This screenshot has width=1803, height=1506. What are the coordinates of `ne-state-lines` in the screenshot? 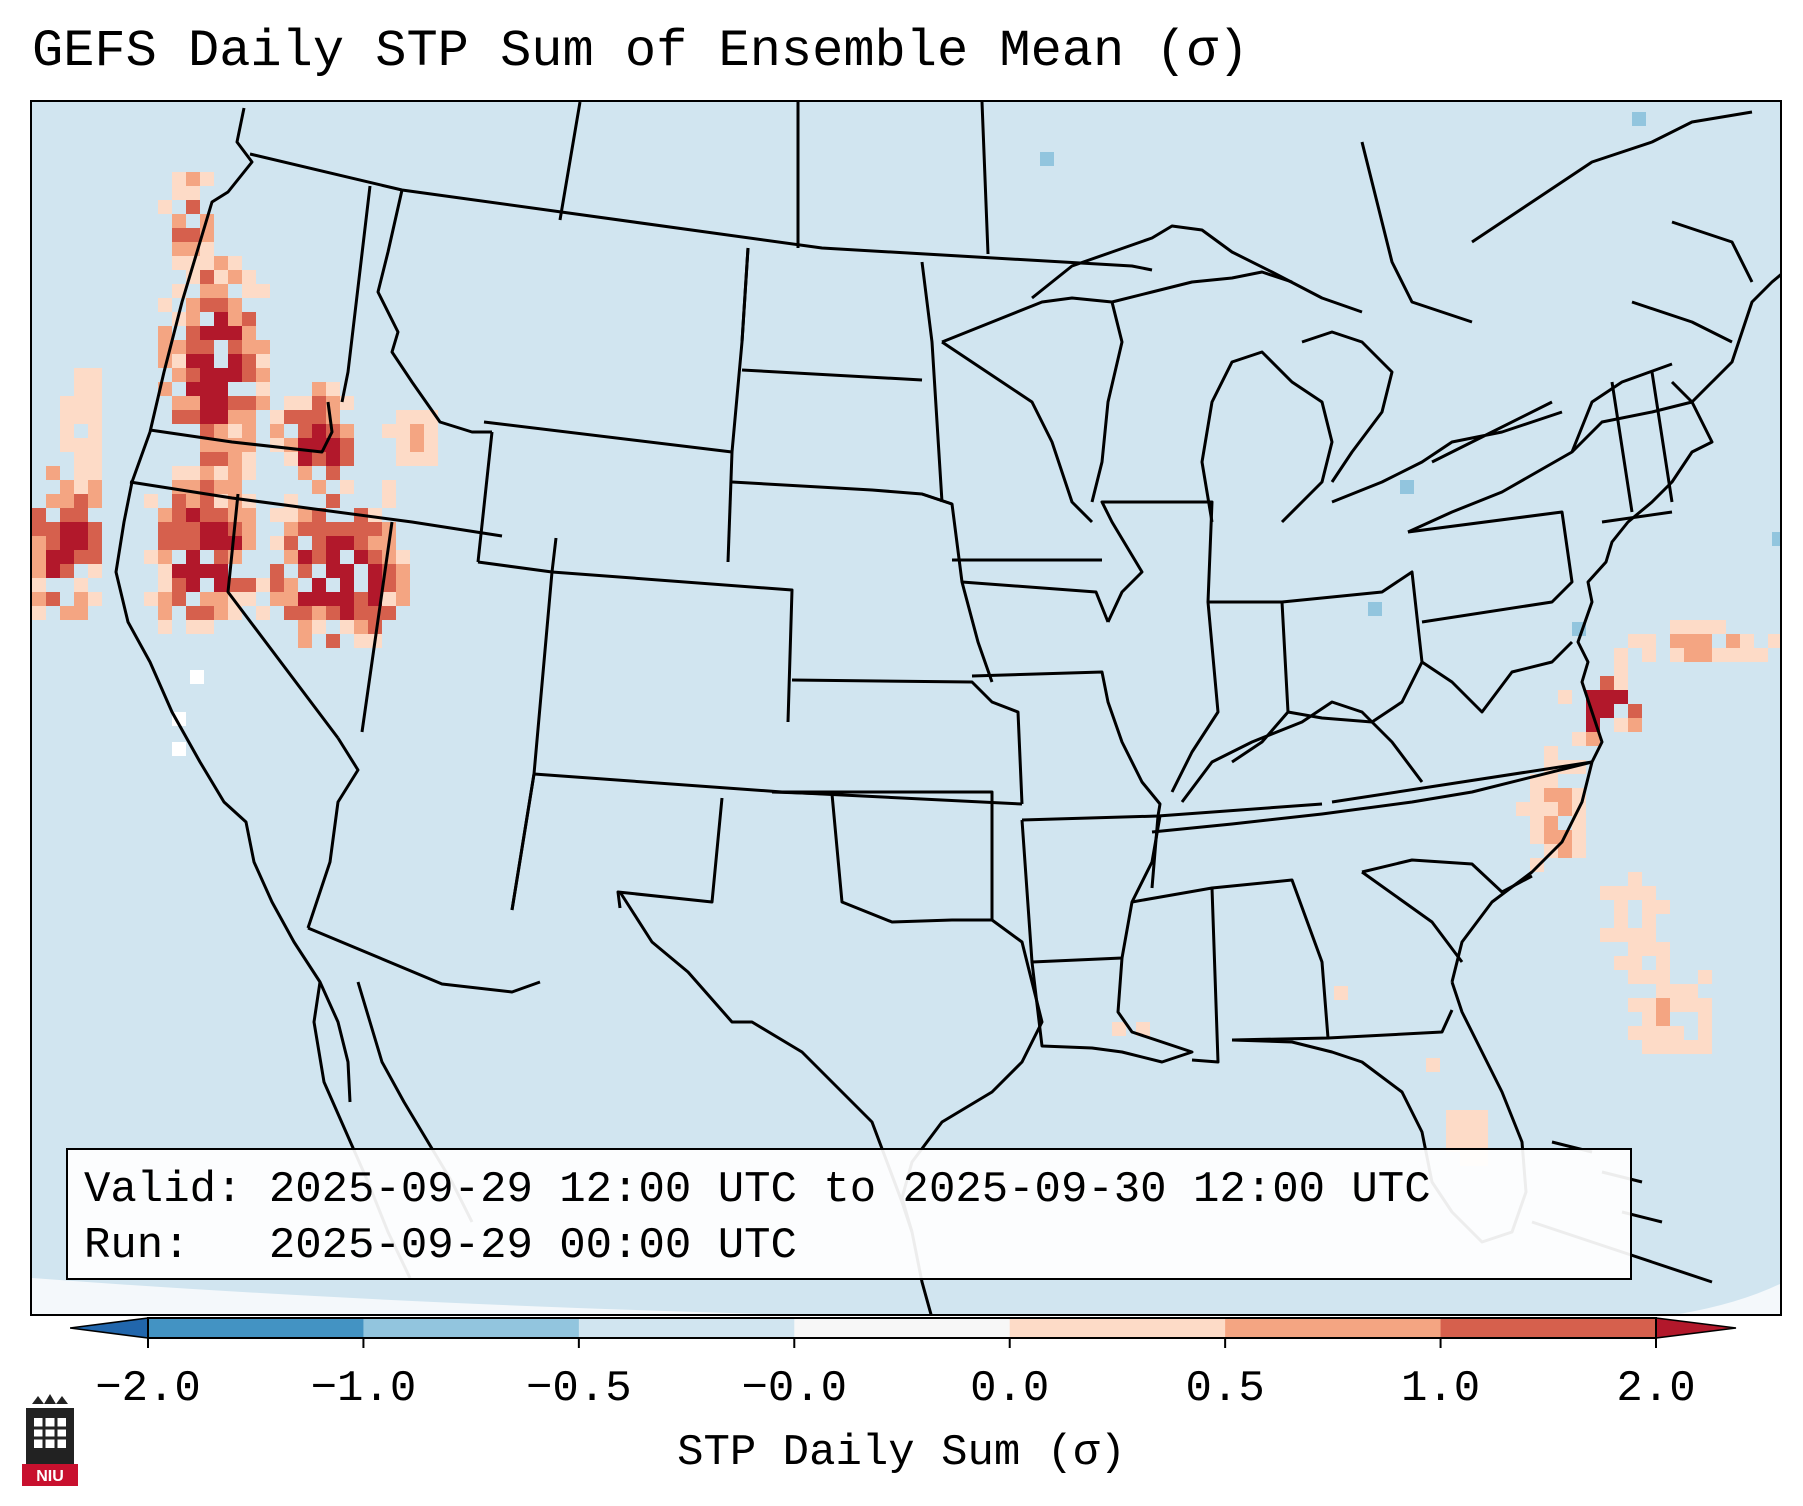 It's located at (1637, 447).